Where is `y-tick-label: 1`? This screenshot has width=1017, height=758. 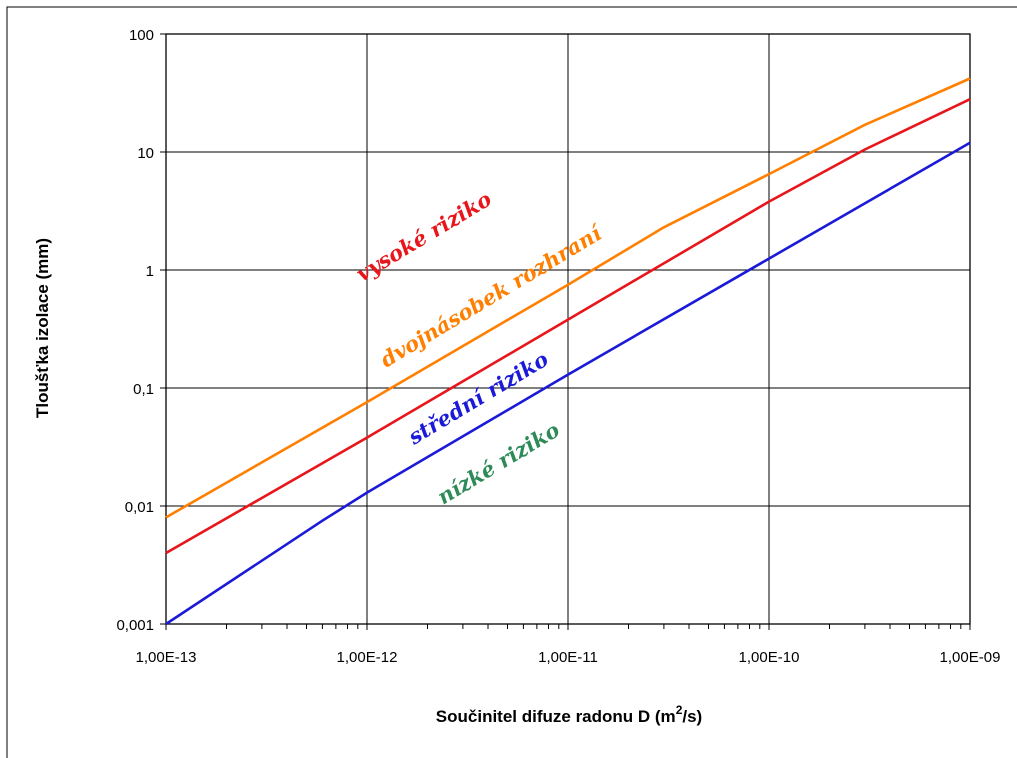
y-tick-label: 1 is located at coordinates (150, 271).